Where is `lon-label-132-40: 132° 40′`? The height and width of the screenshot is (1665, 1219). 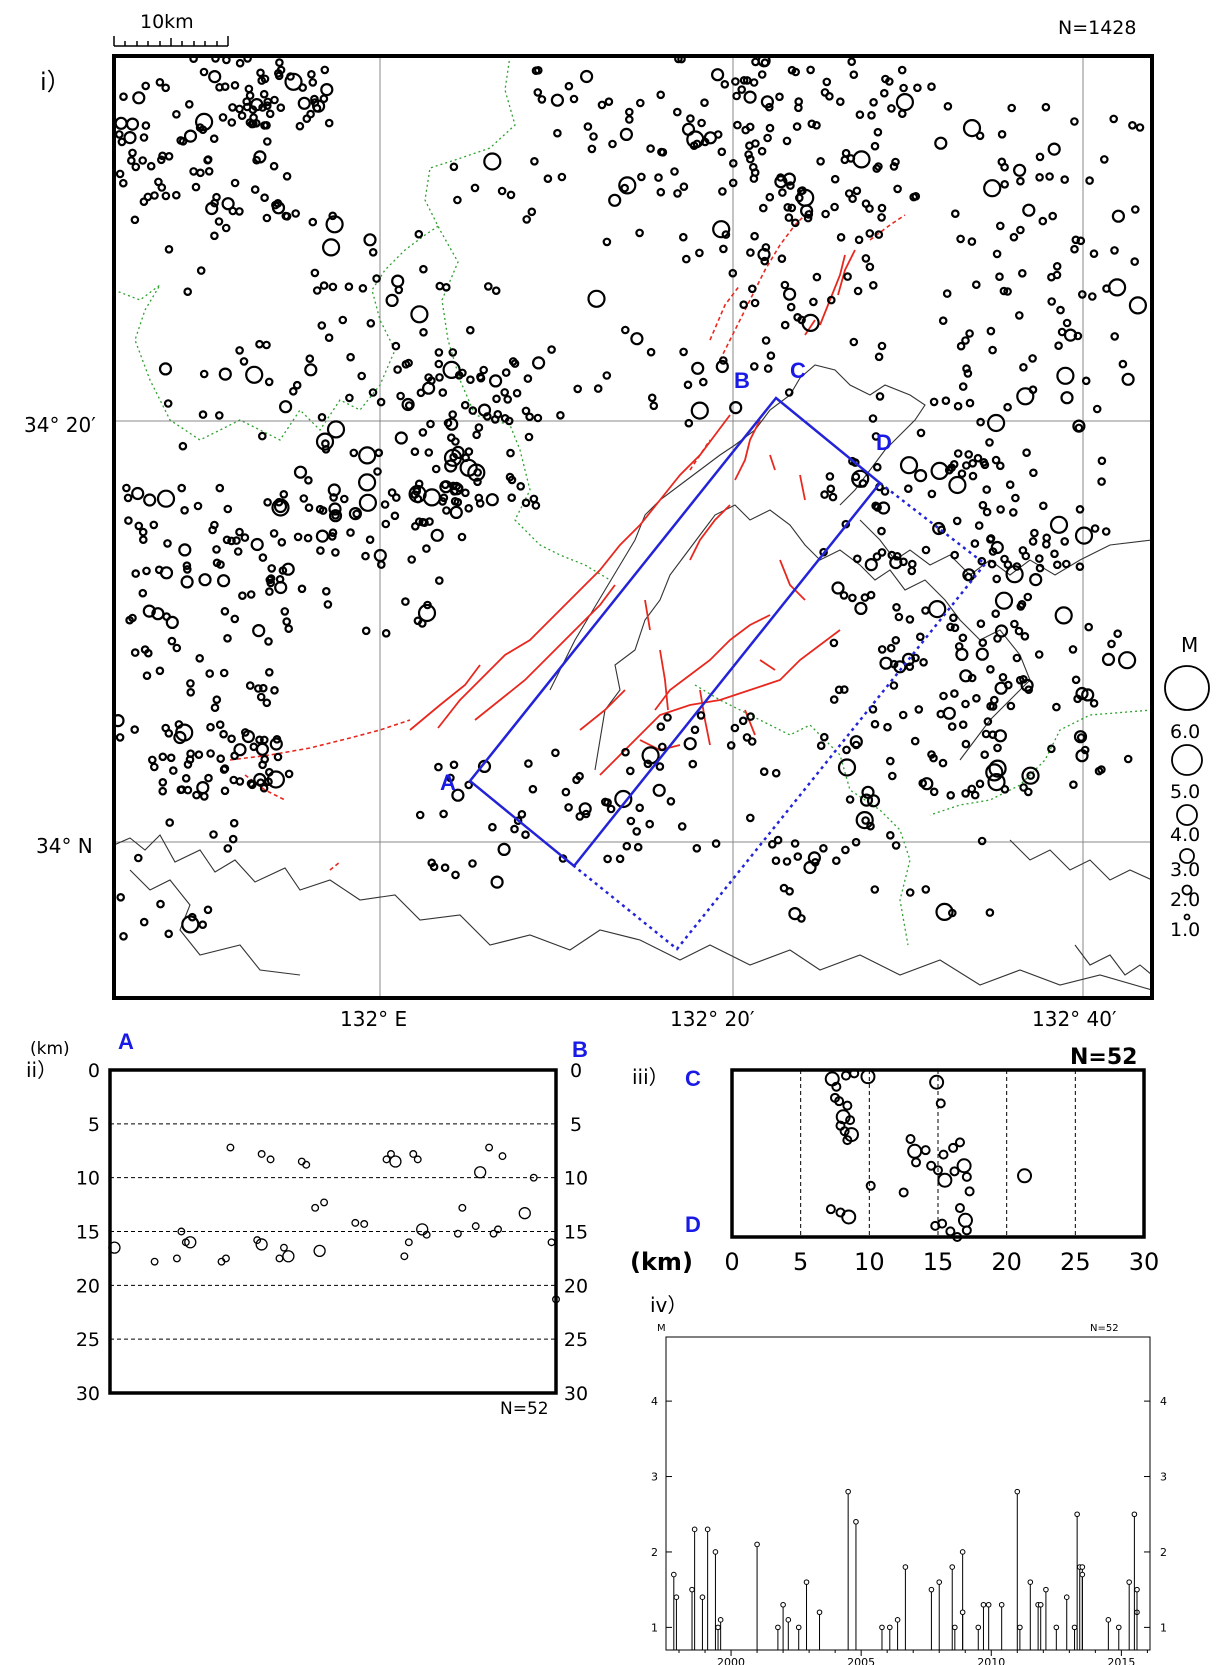
lon-label-132-40: 132° 40′ is located at coordinates (1074, 1019).